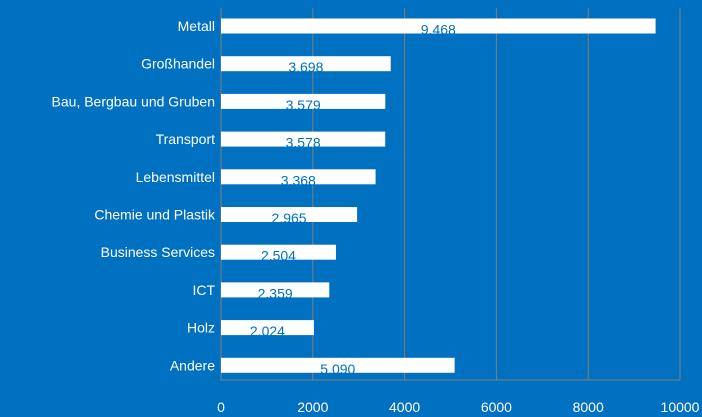 The image size is (702, 417). What do you see at coordinates (588, 407) in the screenshot?
I see `x-tick-label: 8000` at bounding box center [588, 407].